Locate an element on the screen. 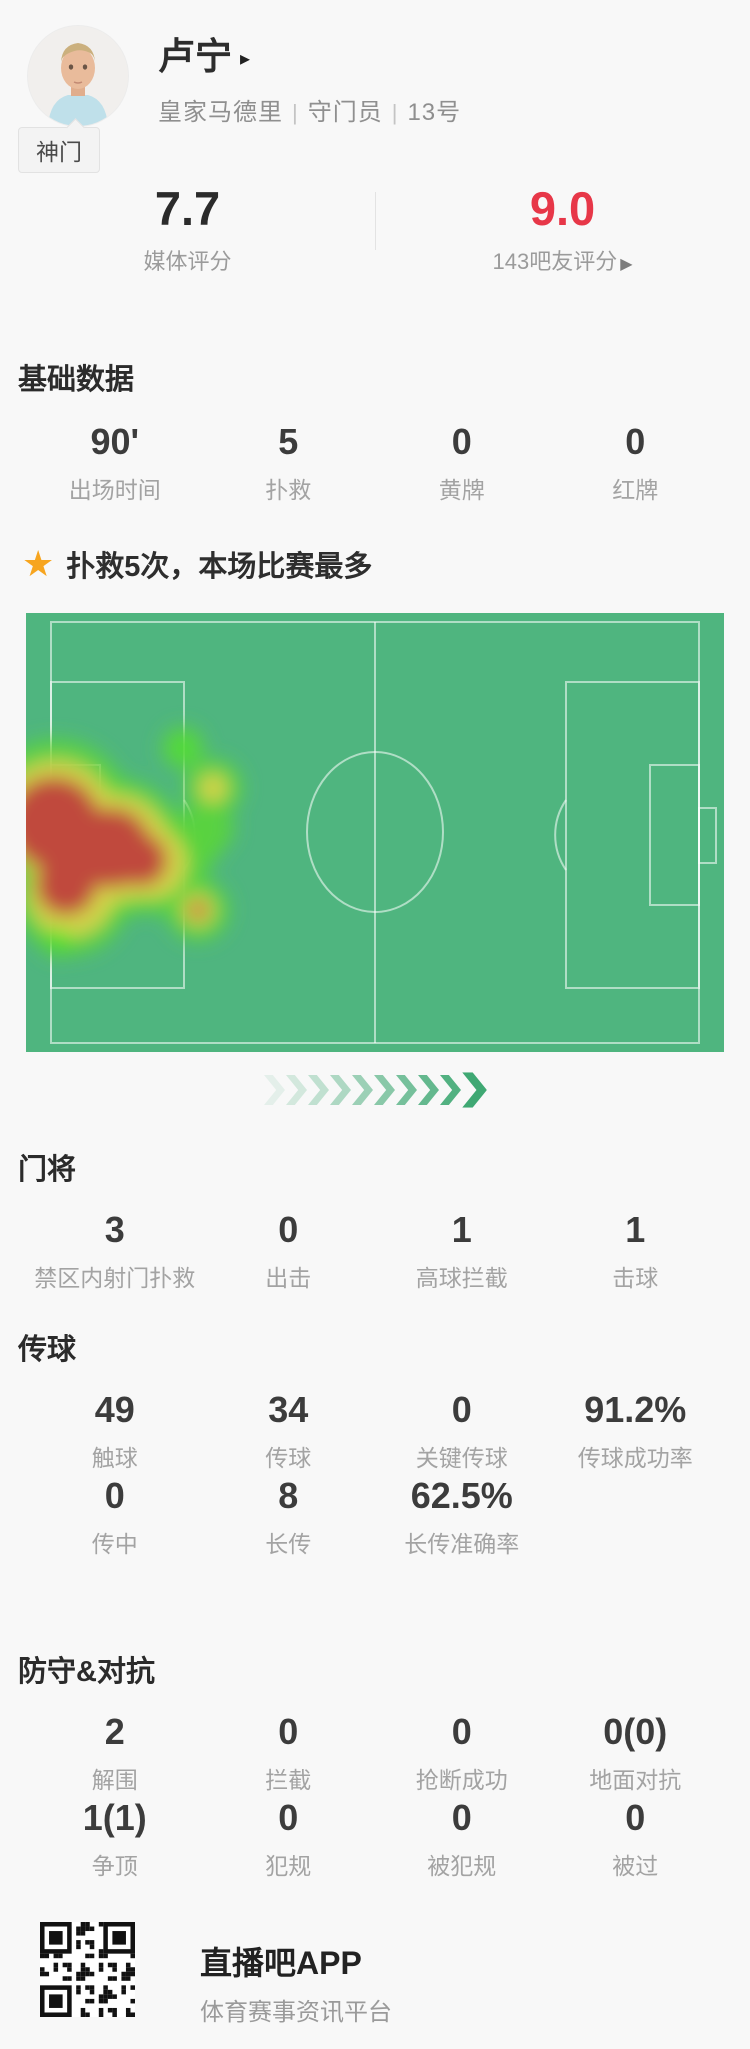 Image resolution: width=750 pixels, height=2049 pixels. stat-label: 出场时间 is located at coordinates (114, 489).